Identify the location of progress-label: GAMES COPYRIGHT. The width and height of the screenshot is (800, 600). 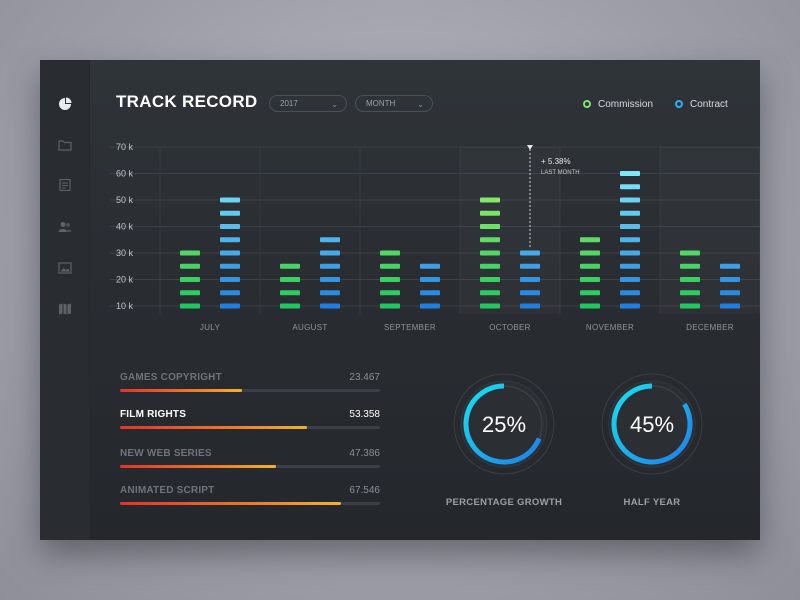
(171, 377).